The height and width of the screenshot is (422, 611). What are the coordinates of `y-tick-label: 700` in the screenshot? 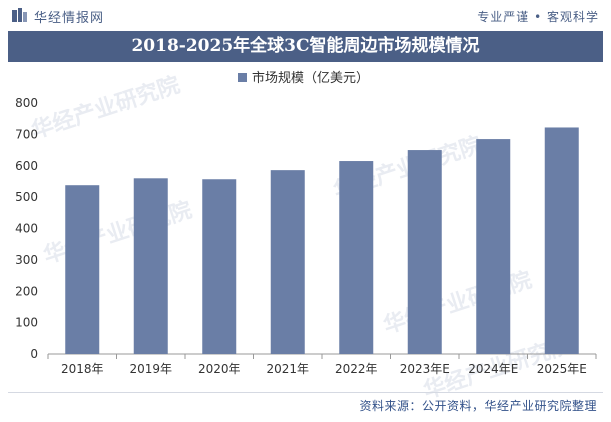 It's located at (26, 134).